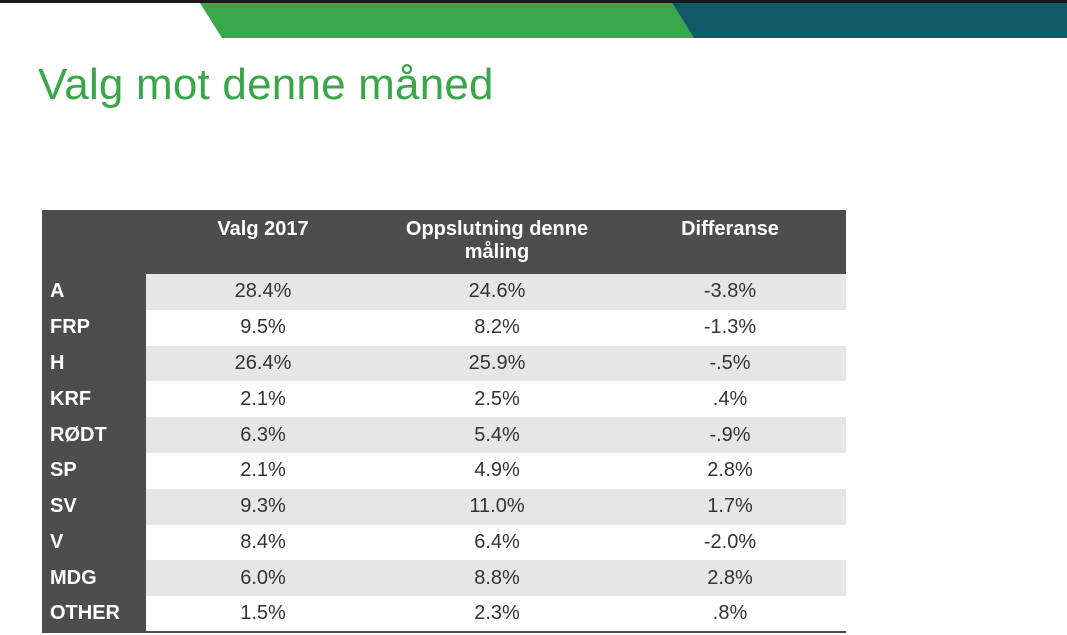  What do you see at coordinates (94, 578) in the screenshot?
I see `party-label: MDG` at bounding box center [94, 578].